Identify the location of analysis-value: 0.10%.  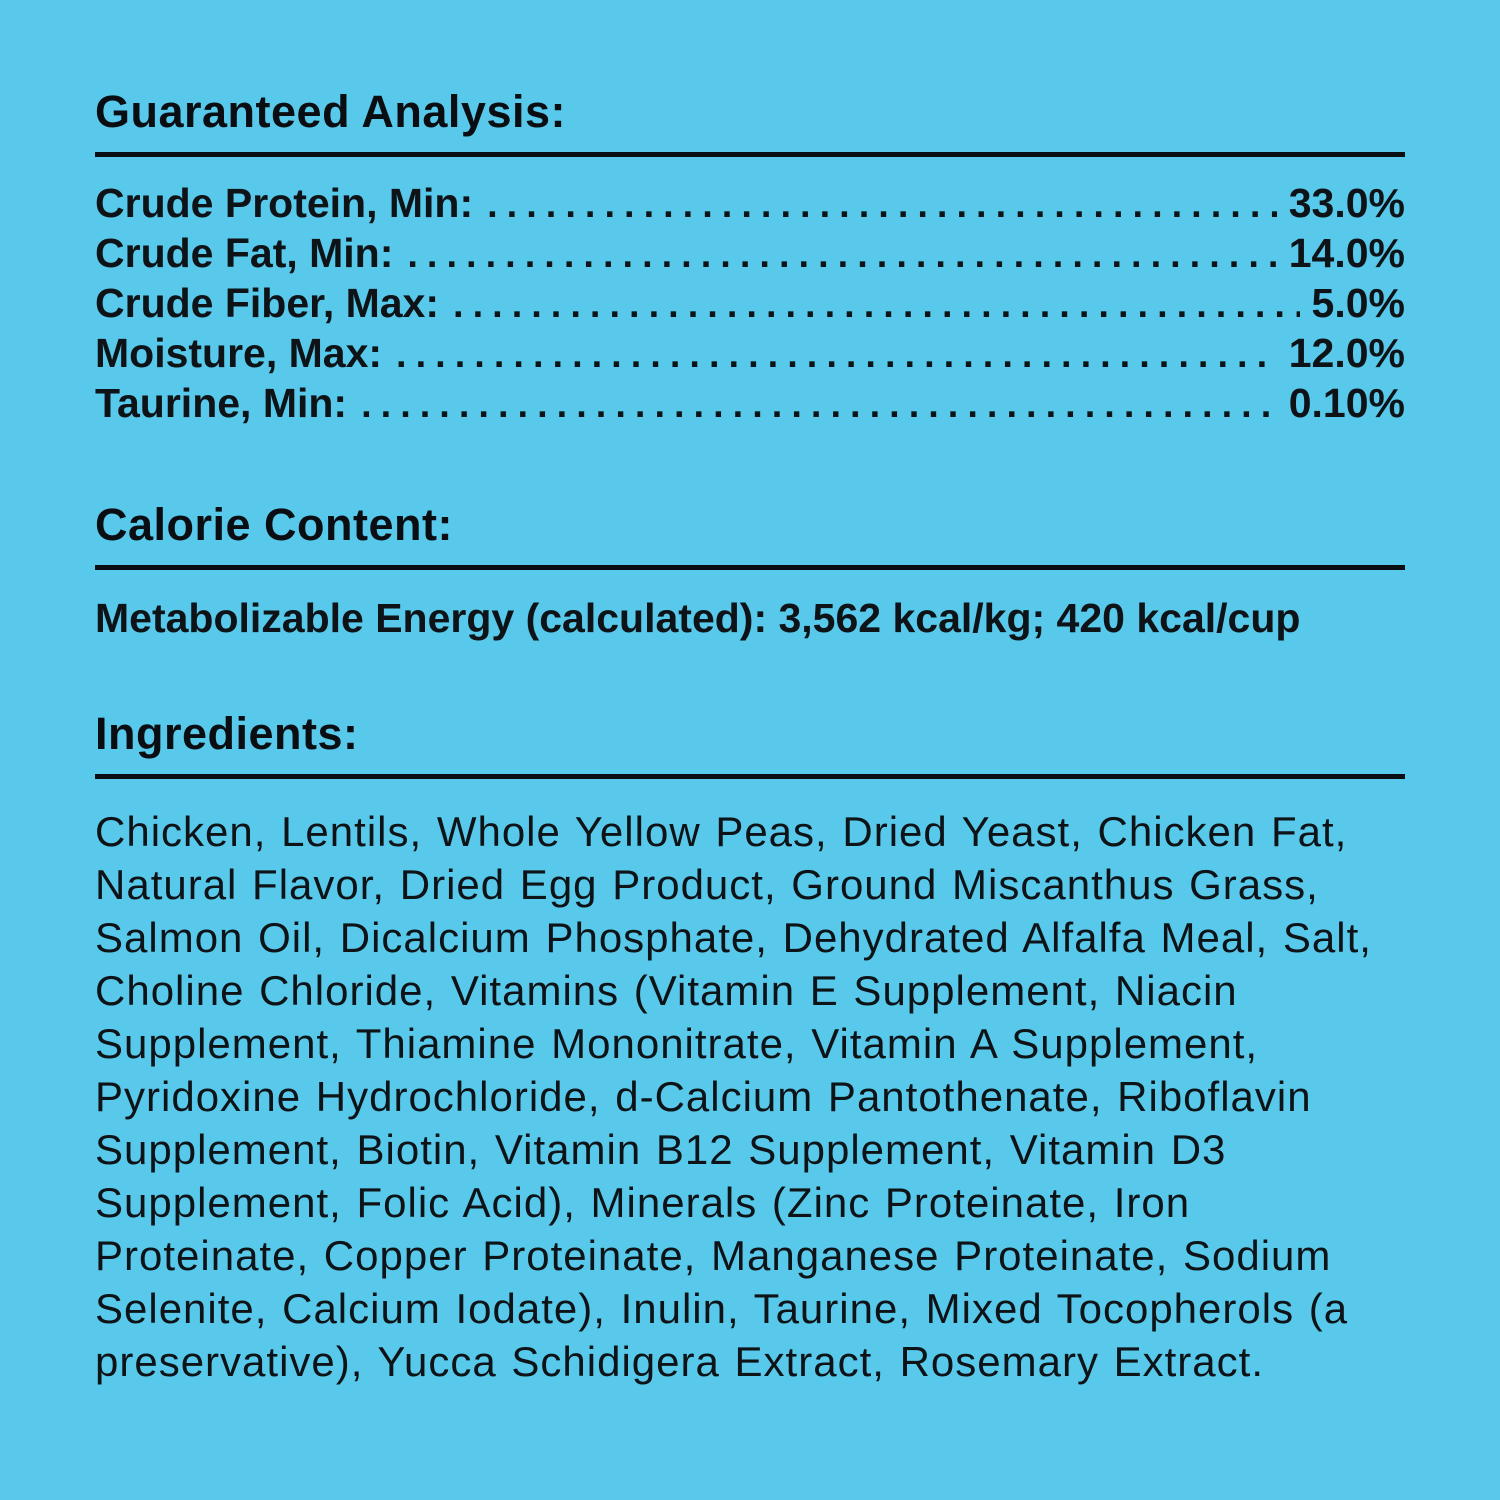
(1346, 403).